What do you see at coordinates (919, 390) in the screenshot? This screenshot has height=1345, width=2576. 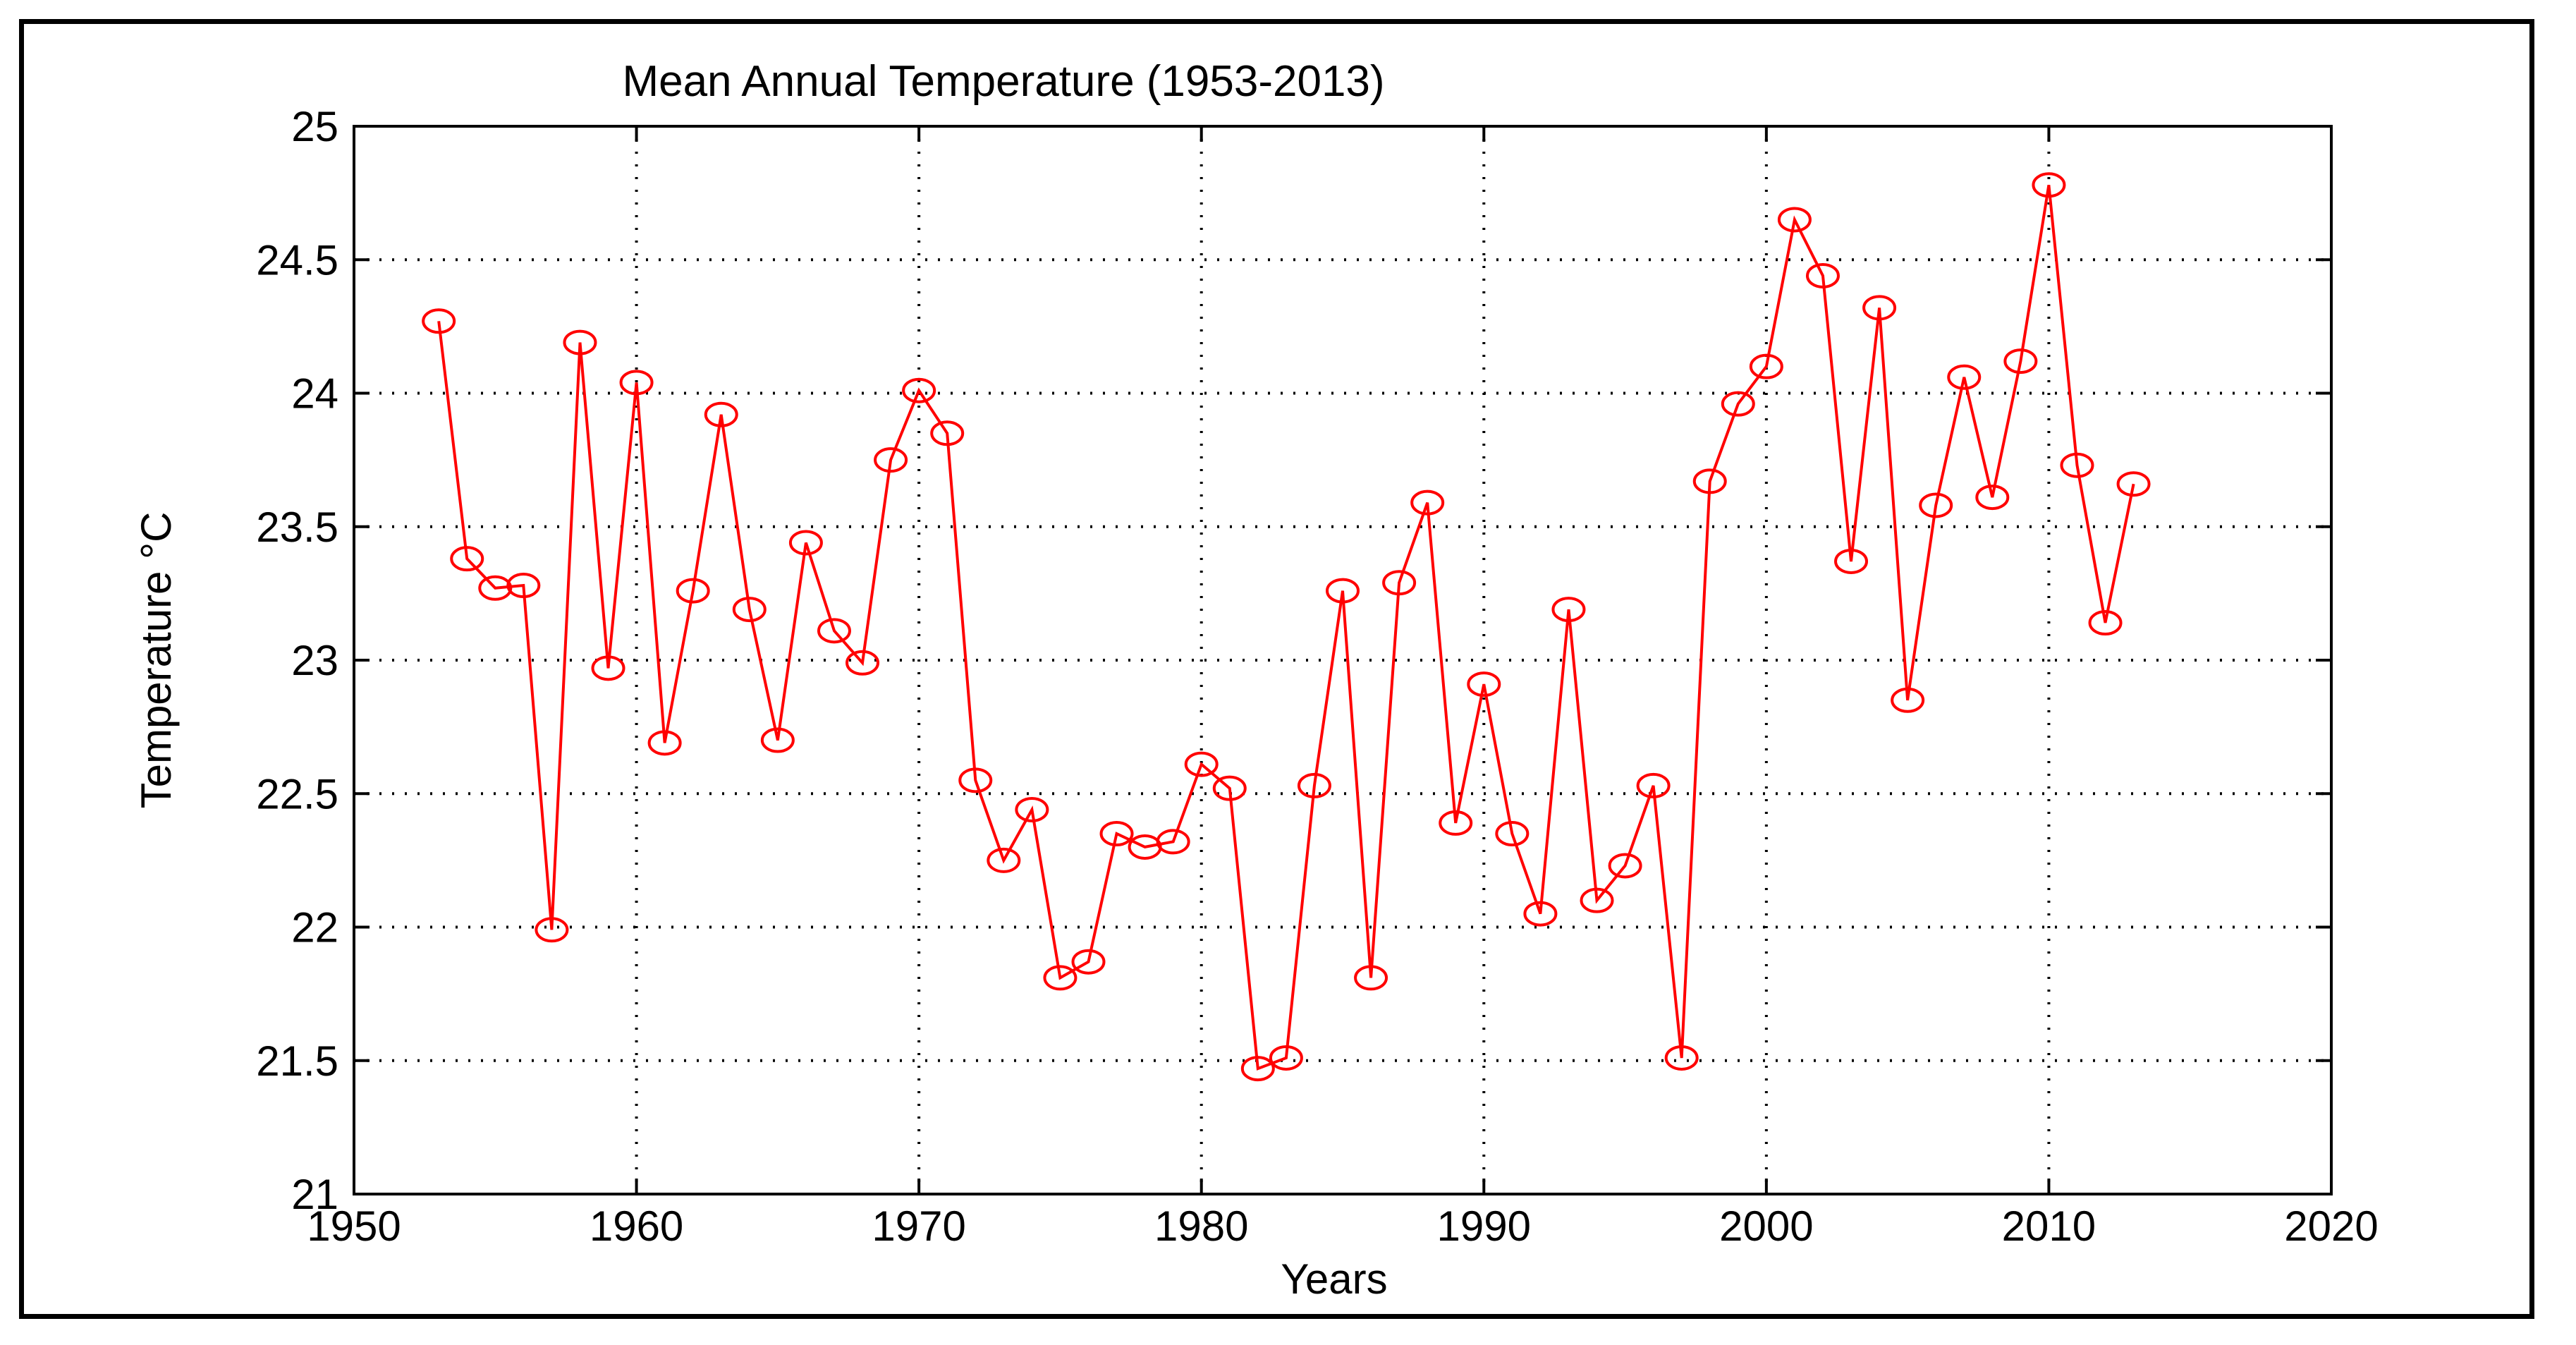 I see `data-point-1970` at bounding box center [919, 390].